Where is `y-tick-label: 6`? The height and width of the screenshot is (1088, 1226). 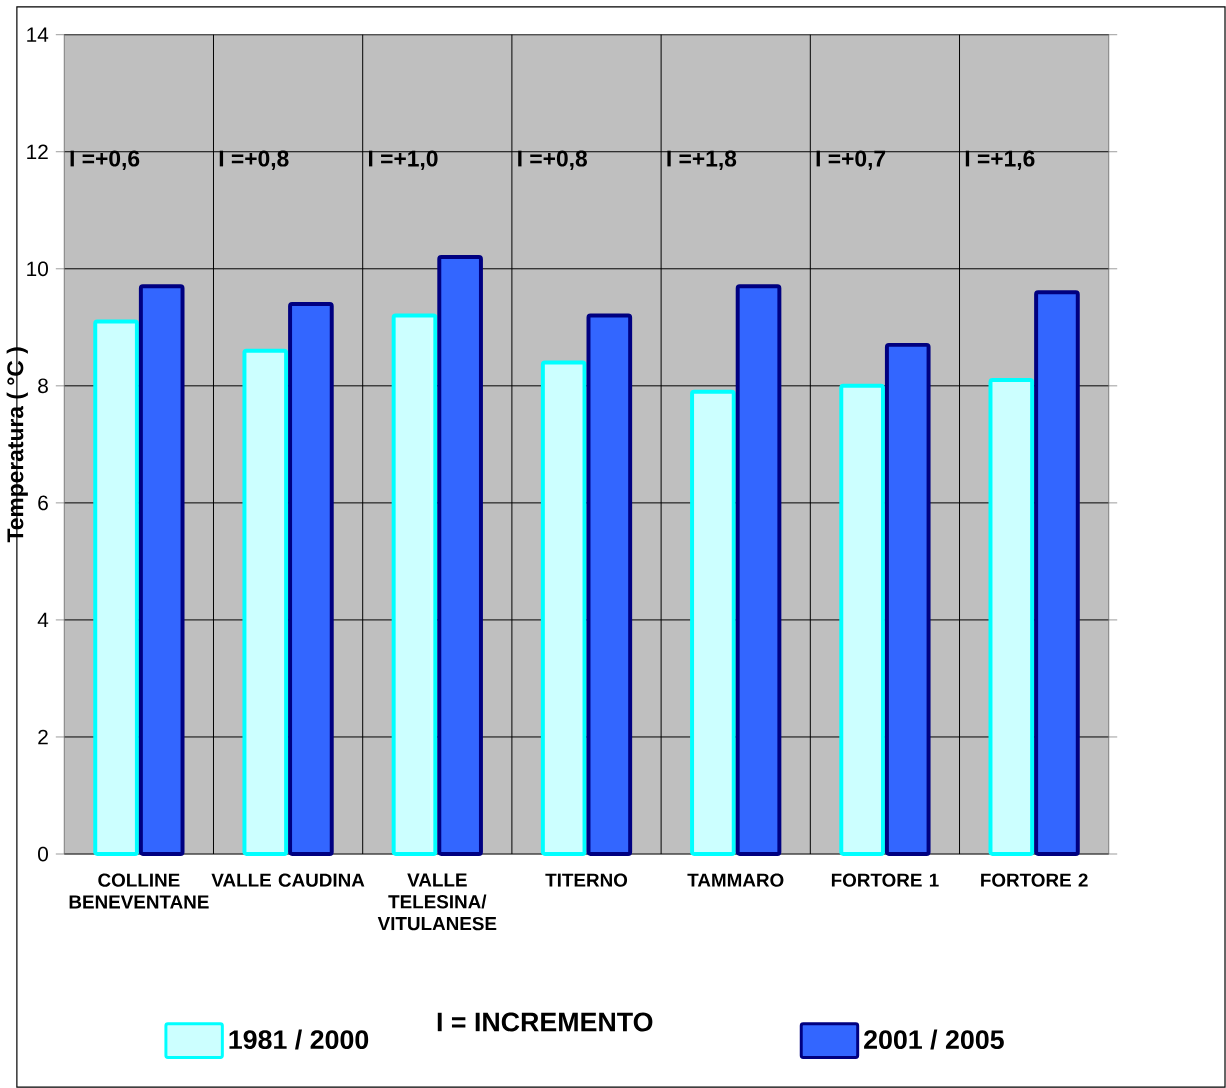
y-tick-label: 6 is located at coordinates (43, 503).